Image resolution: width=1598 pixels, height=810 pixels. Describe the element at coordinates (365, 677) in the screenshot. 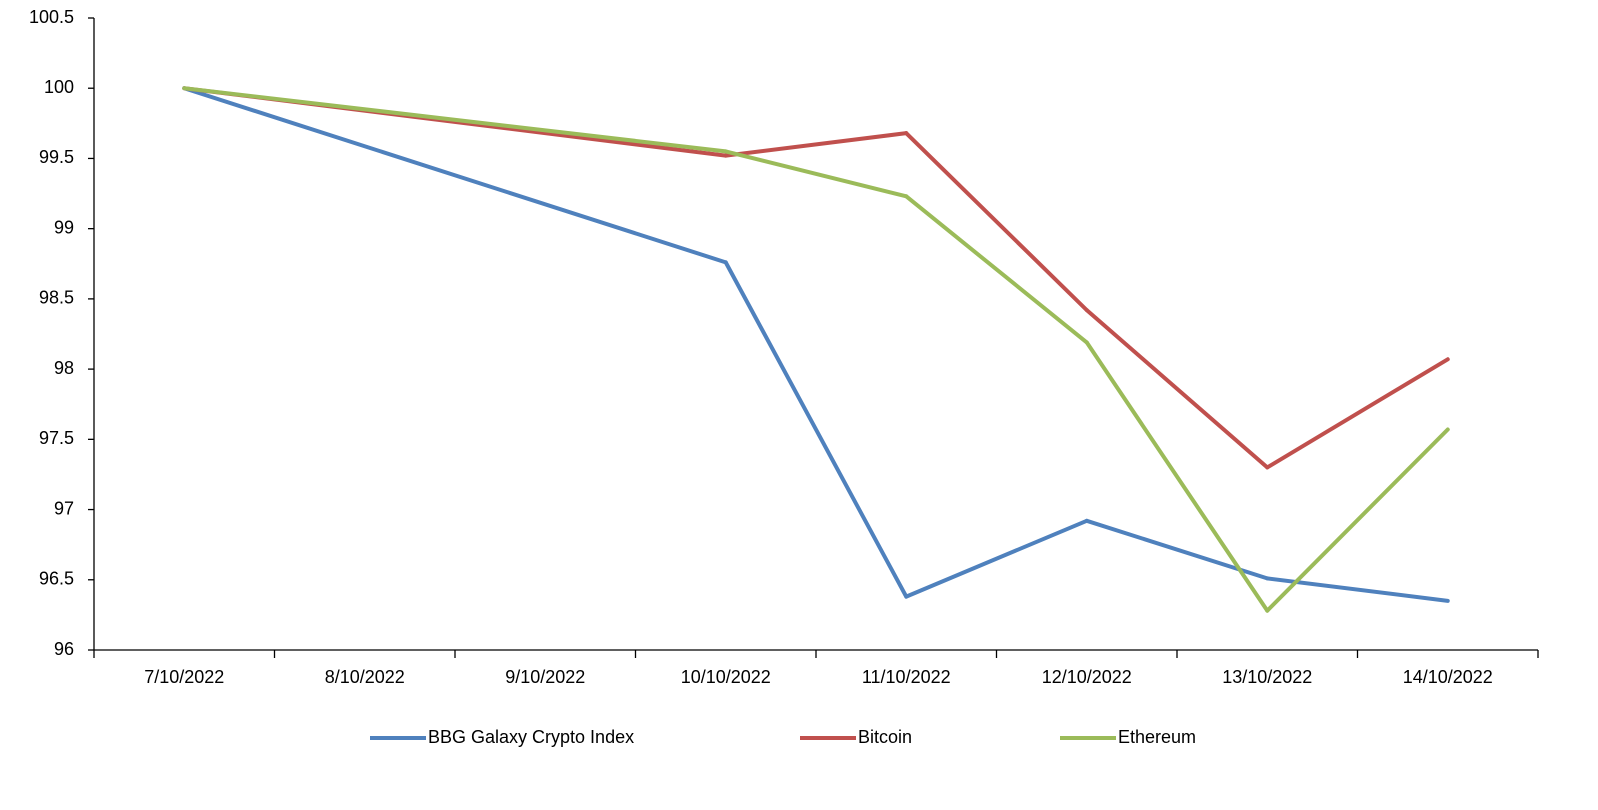

I see `x-tick-label: 8/10/2022` at that location.